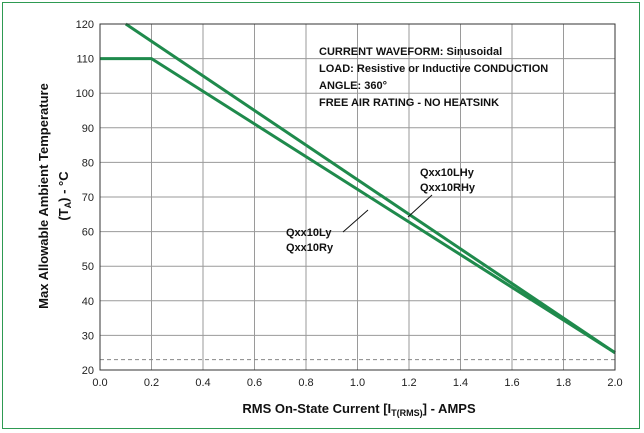  Describe the element at coordinates (447, 173) in the screenshot. I see `series-label-lhy: Qxx10LHy` at that location.